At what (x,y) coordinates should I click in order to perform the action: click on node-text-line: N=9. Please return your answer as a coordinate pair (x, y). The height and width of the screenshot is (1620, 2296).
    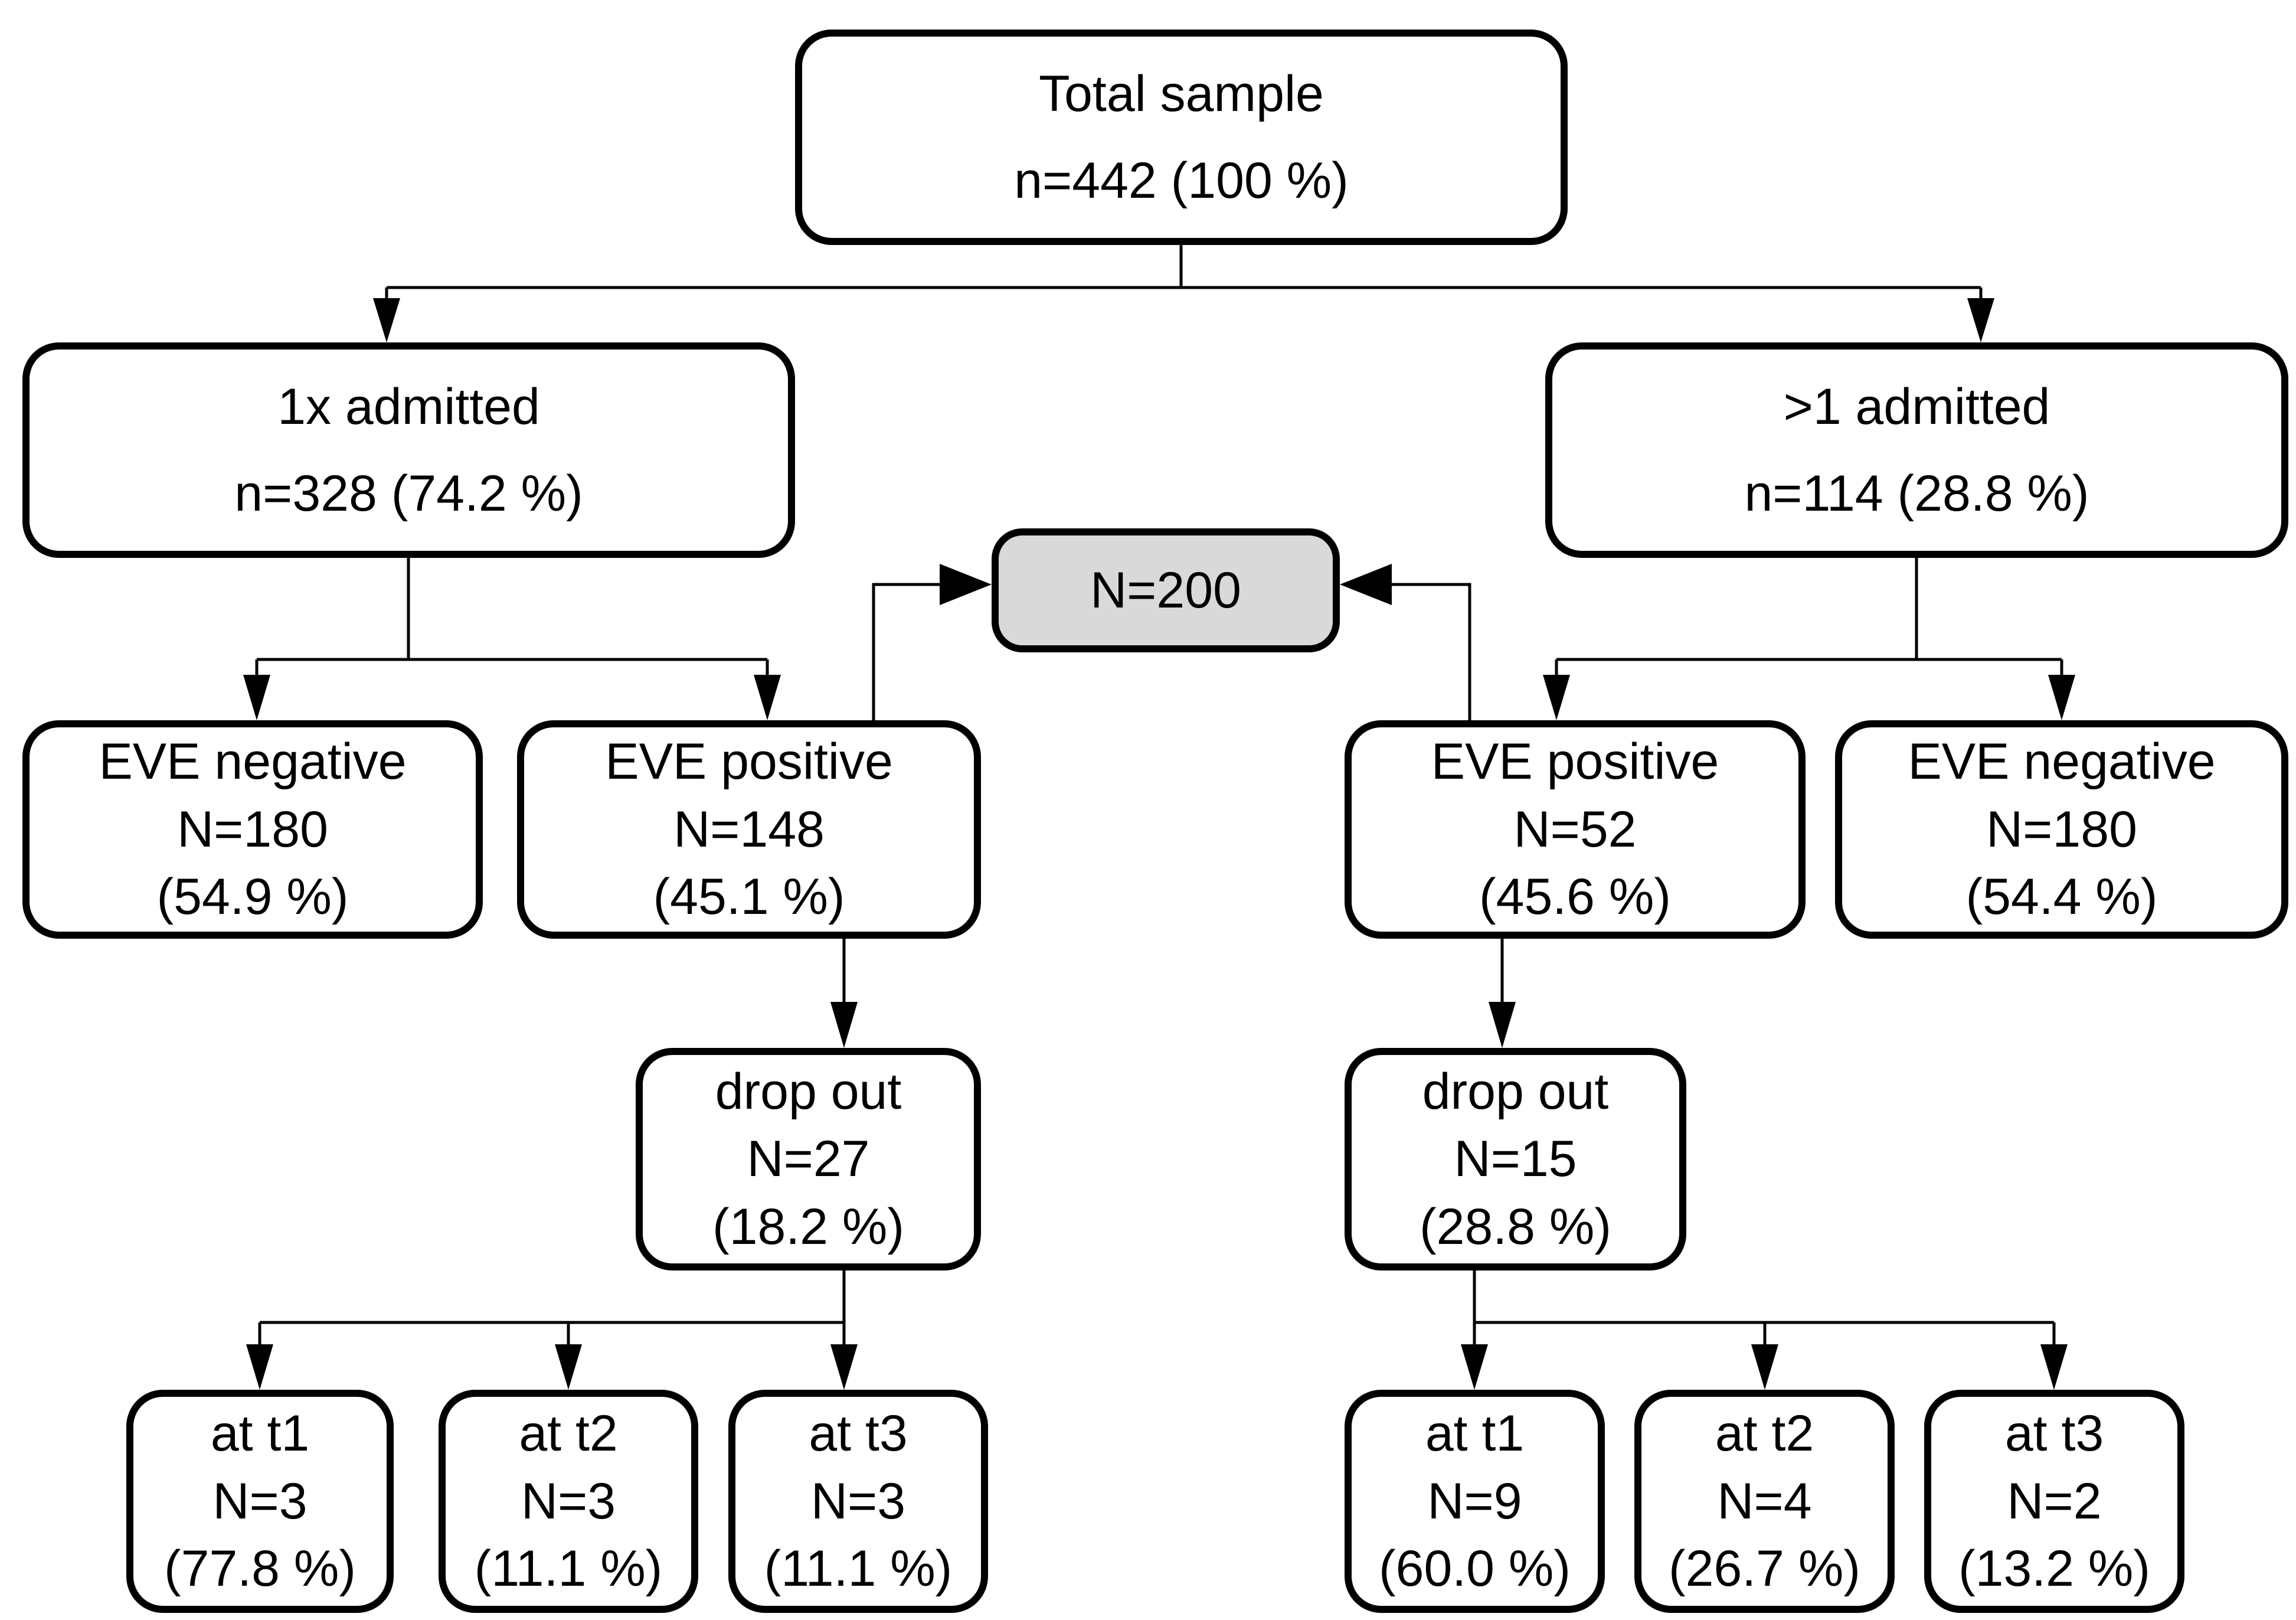
    Looking at the image, I should click on (1474, 1501).